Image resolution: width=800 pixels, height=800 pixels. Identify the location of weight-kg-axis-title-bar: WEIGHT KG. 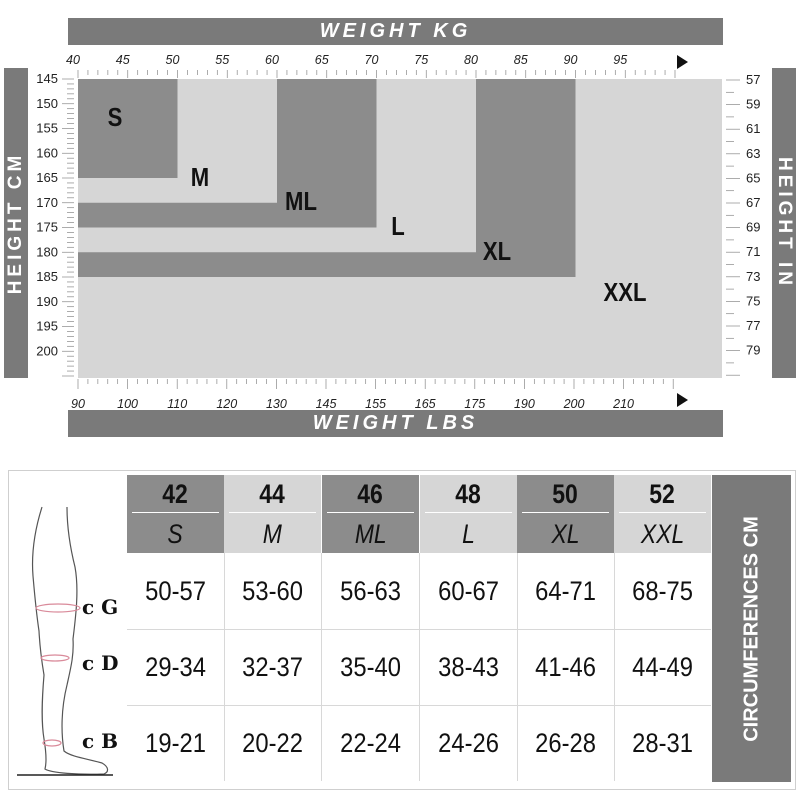
(395, 31).